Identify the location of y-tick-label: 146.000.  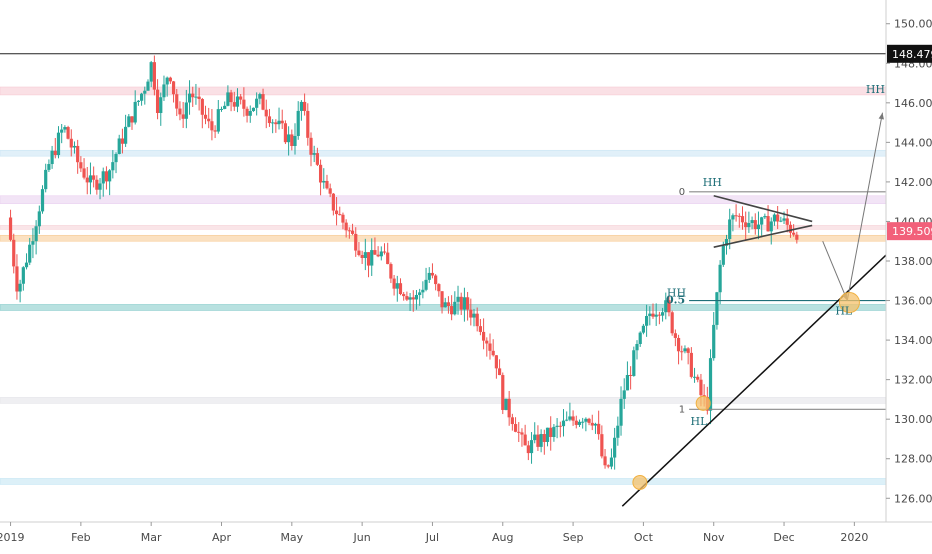
(913, 103).